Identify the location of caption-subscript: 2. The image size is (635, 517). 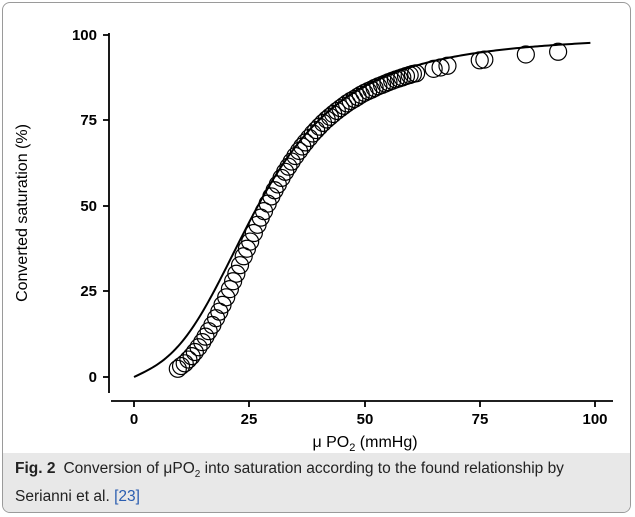
(197, 475).